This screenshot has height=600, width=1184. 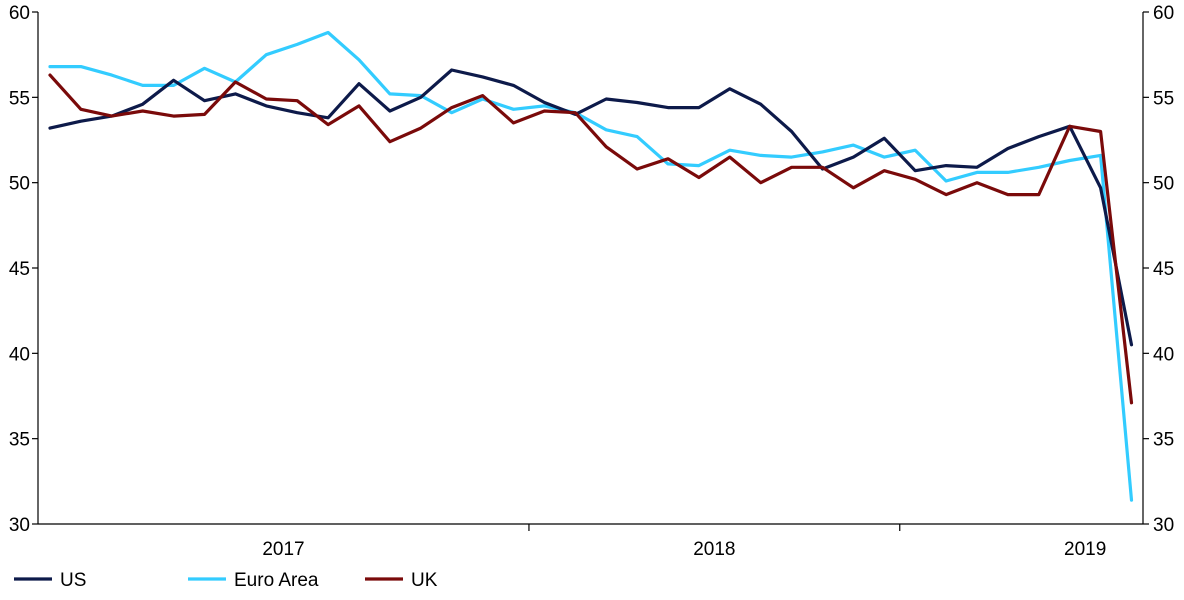 I want to click on left-tick-label: 60, so click(x=19, y=13).